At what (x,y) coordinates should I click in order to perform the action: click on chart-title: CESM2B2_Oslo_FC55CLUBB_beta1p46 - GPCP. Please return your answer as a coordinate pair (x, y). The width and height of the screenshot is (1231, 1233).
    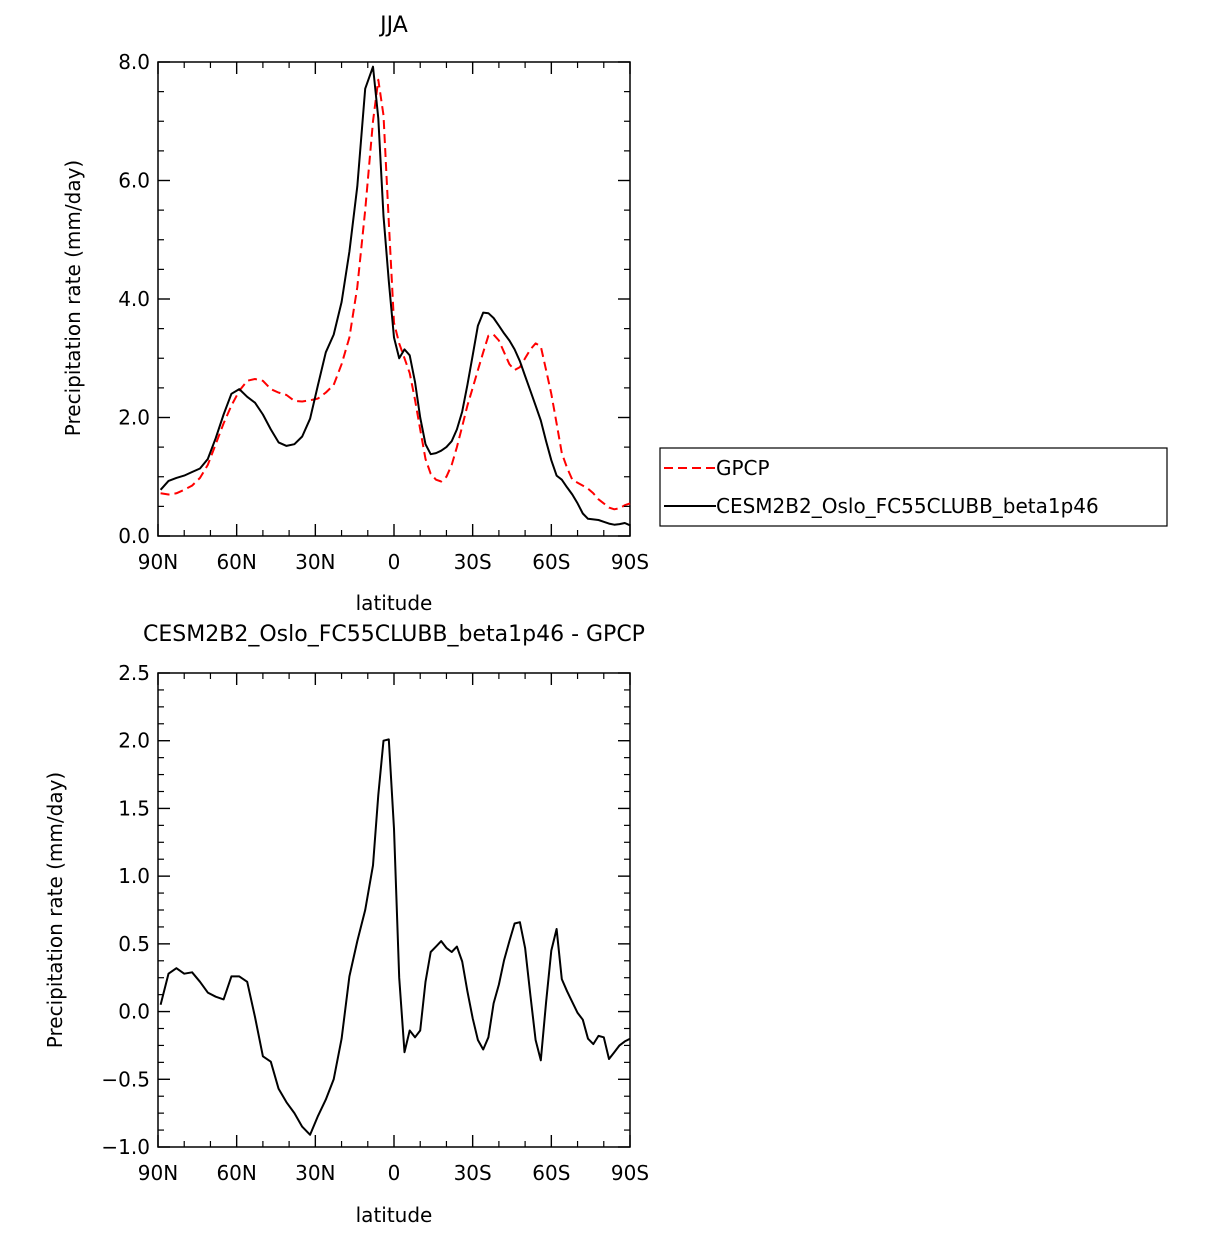
    Looking at the image, I should click on (394, 634).